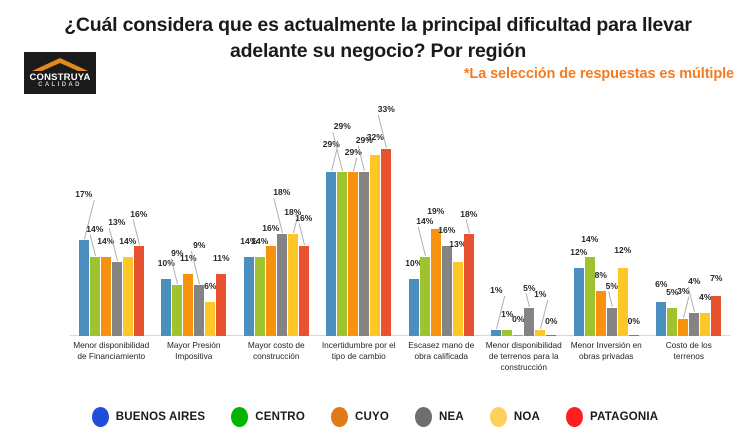 Image resolution: width=750 pixels, height=438 pixels. What do you see at coordinates (439, 417) in the screenshot?
I see `legend-item: NEA` at bounding box center [439, 417].